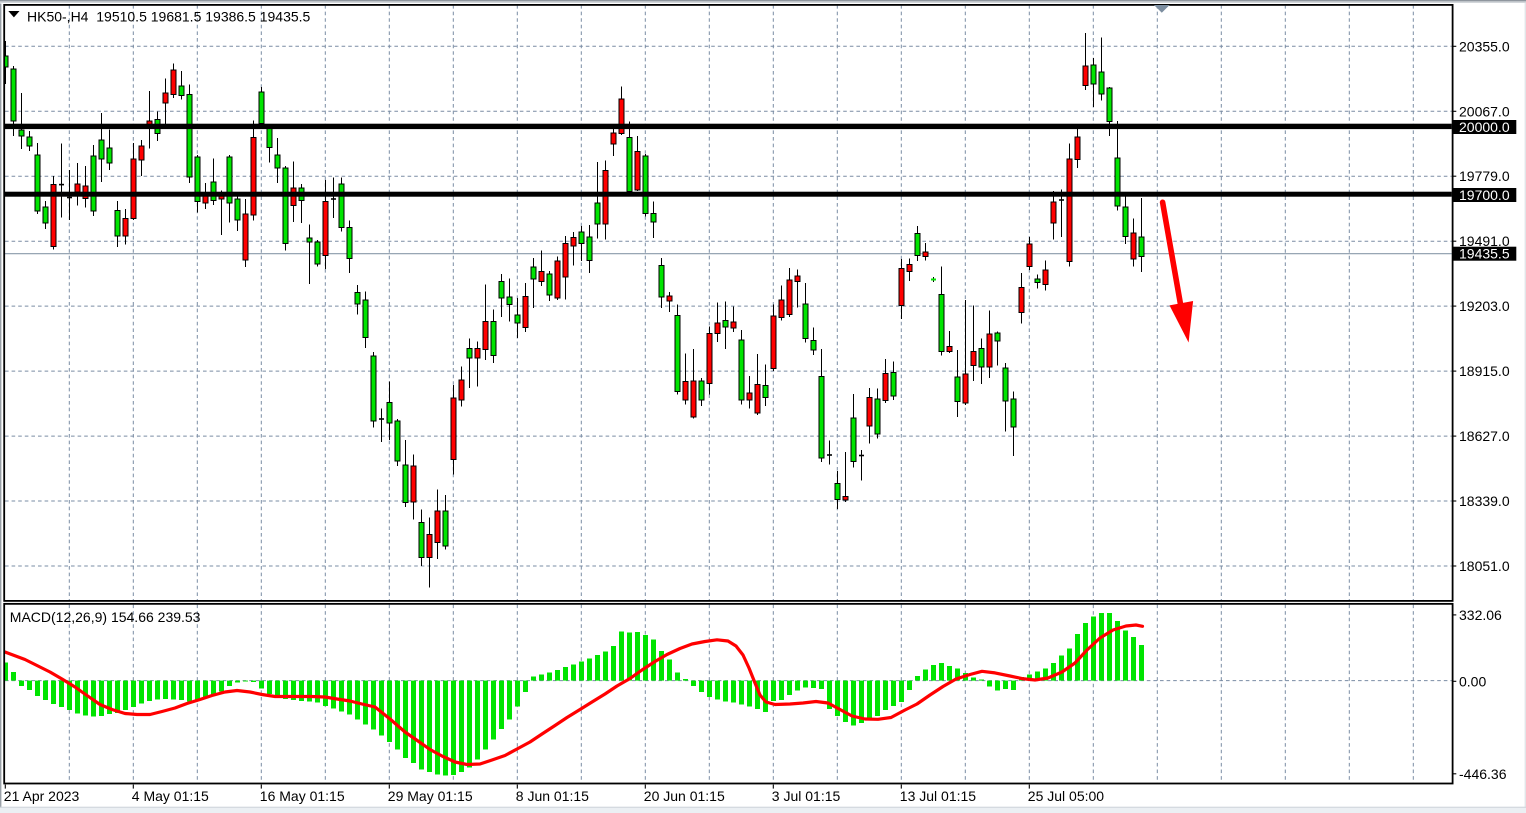 The image size is (1526, 813). Describe the element at coordinates (1484, 501) in the screenshot. I see `svg-text: 18339.0` at that location.